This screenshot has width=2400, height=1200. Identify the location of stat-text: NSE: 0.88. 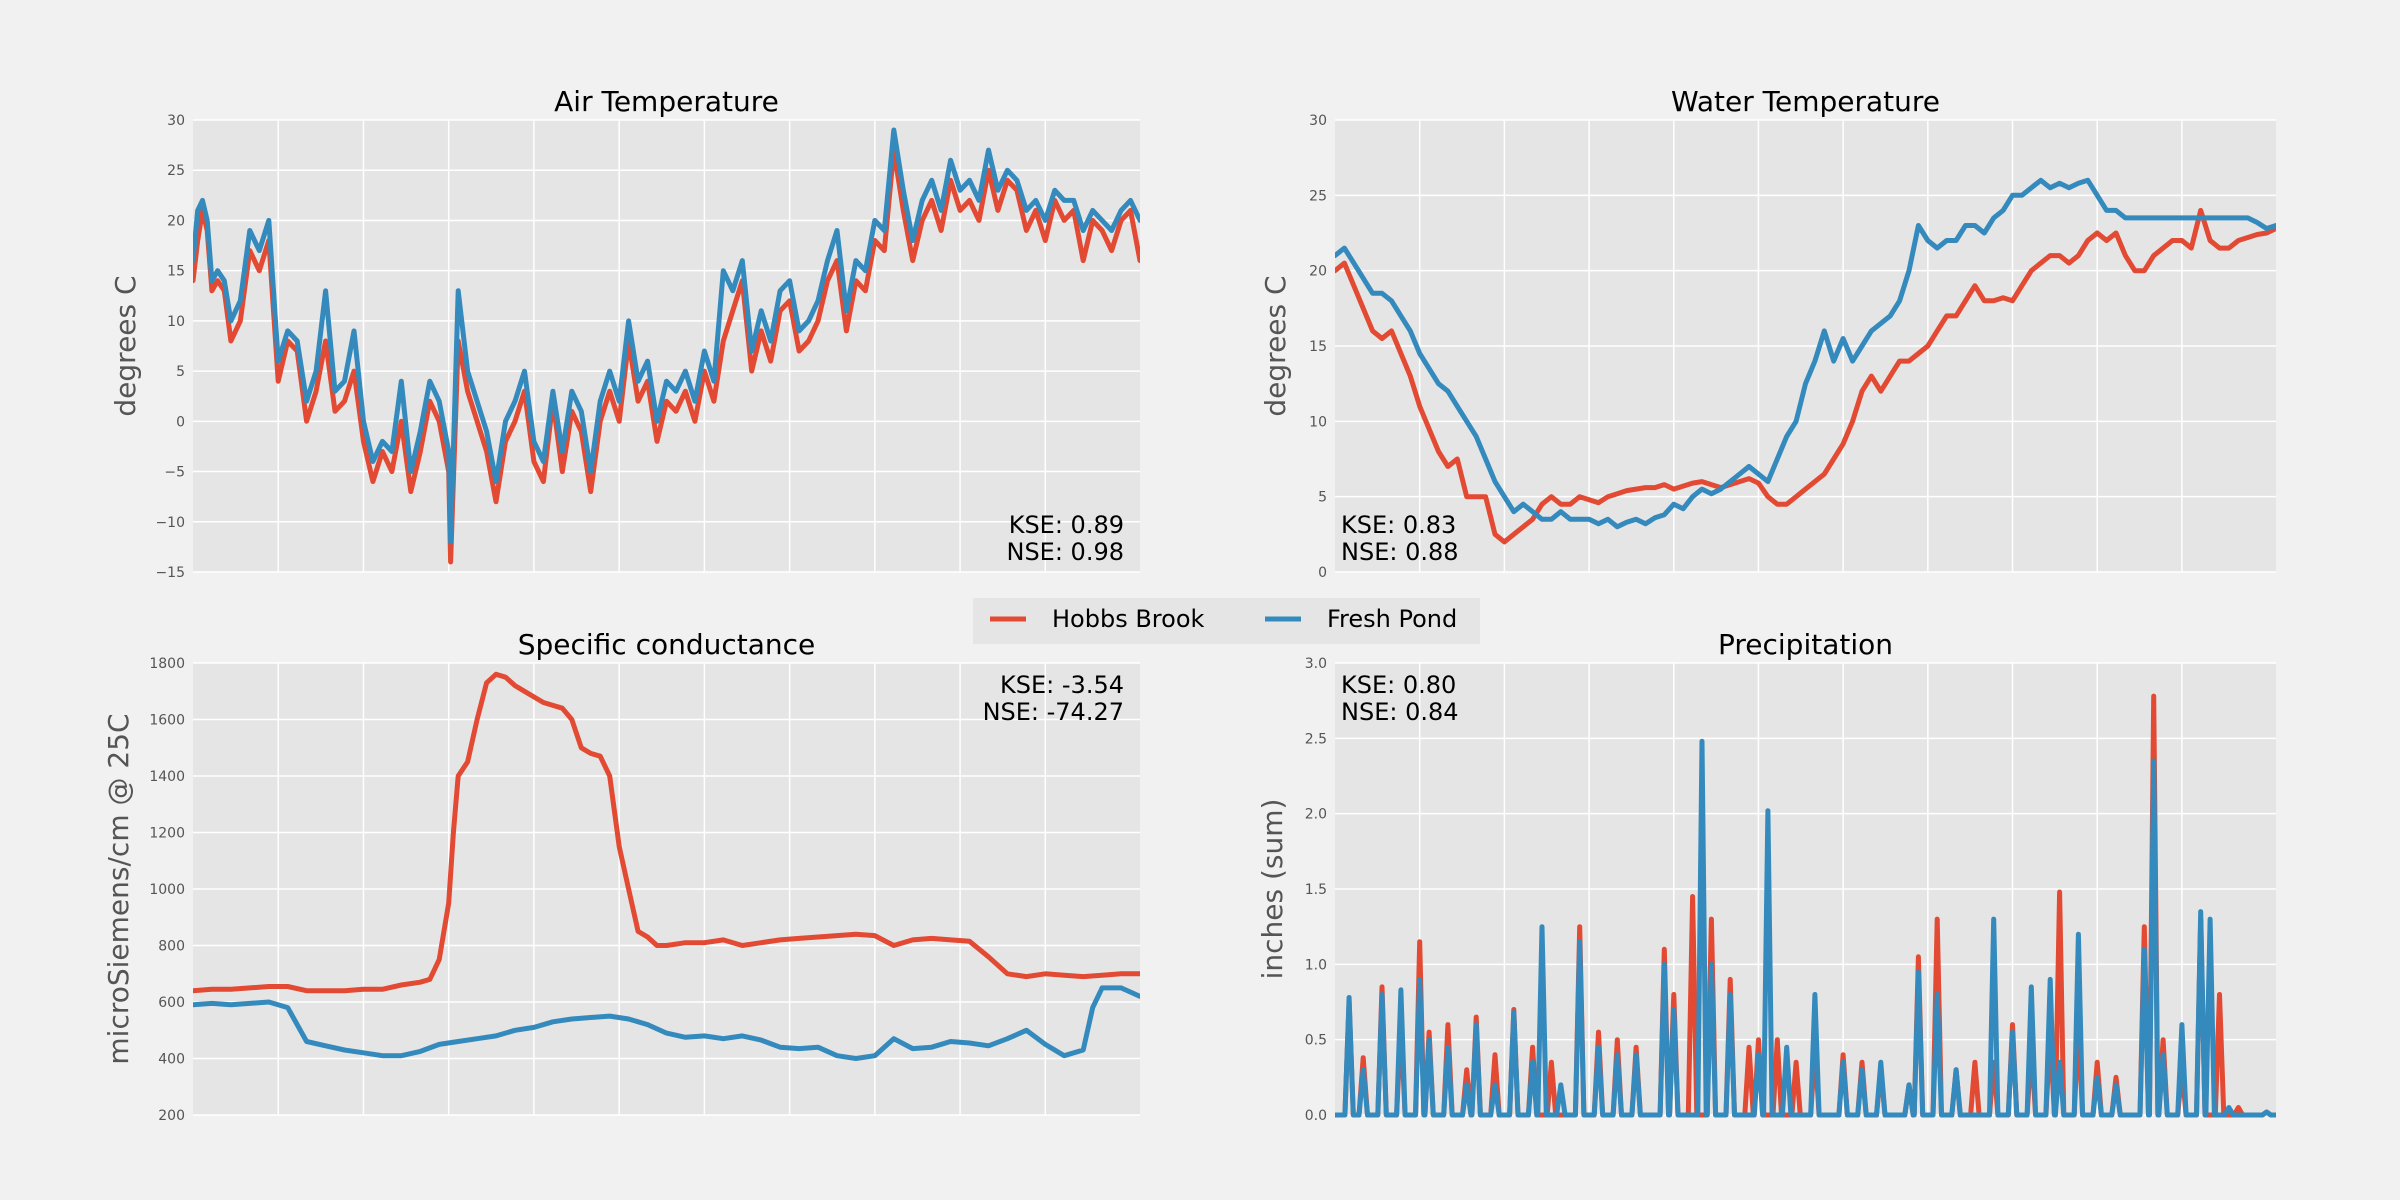
(1400, 552).